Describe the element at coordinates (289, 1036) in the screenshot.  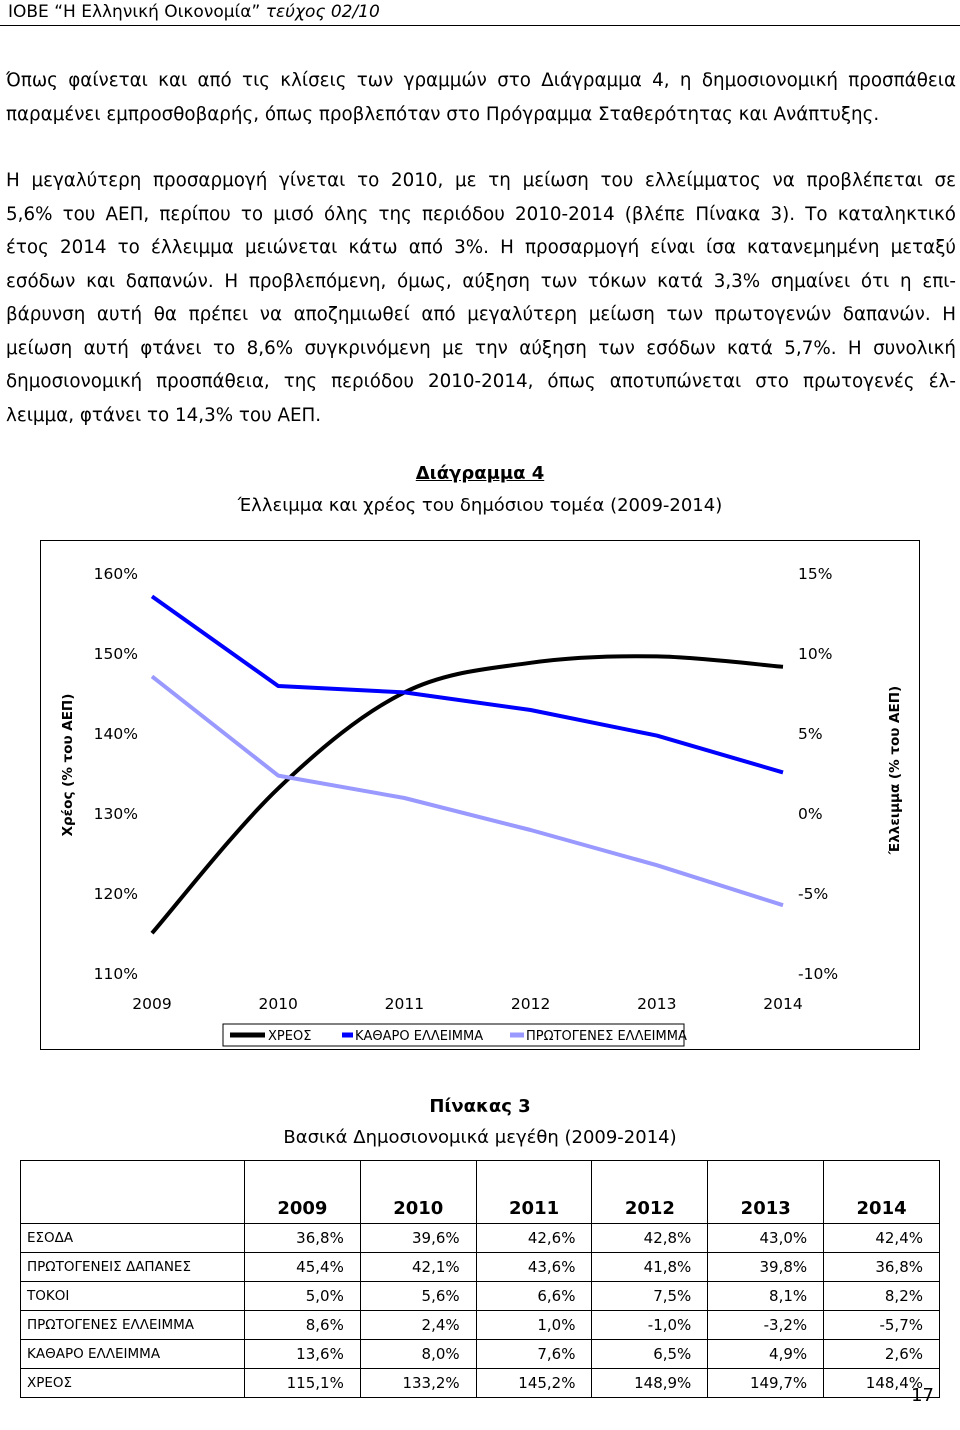
I see `legend-label: ΧΡΕΟΣ` at that location.